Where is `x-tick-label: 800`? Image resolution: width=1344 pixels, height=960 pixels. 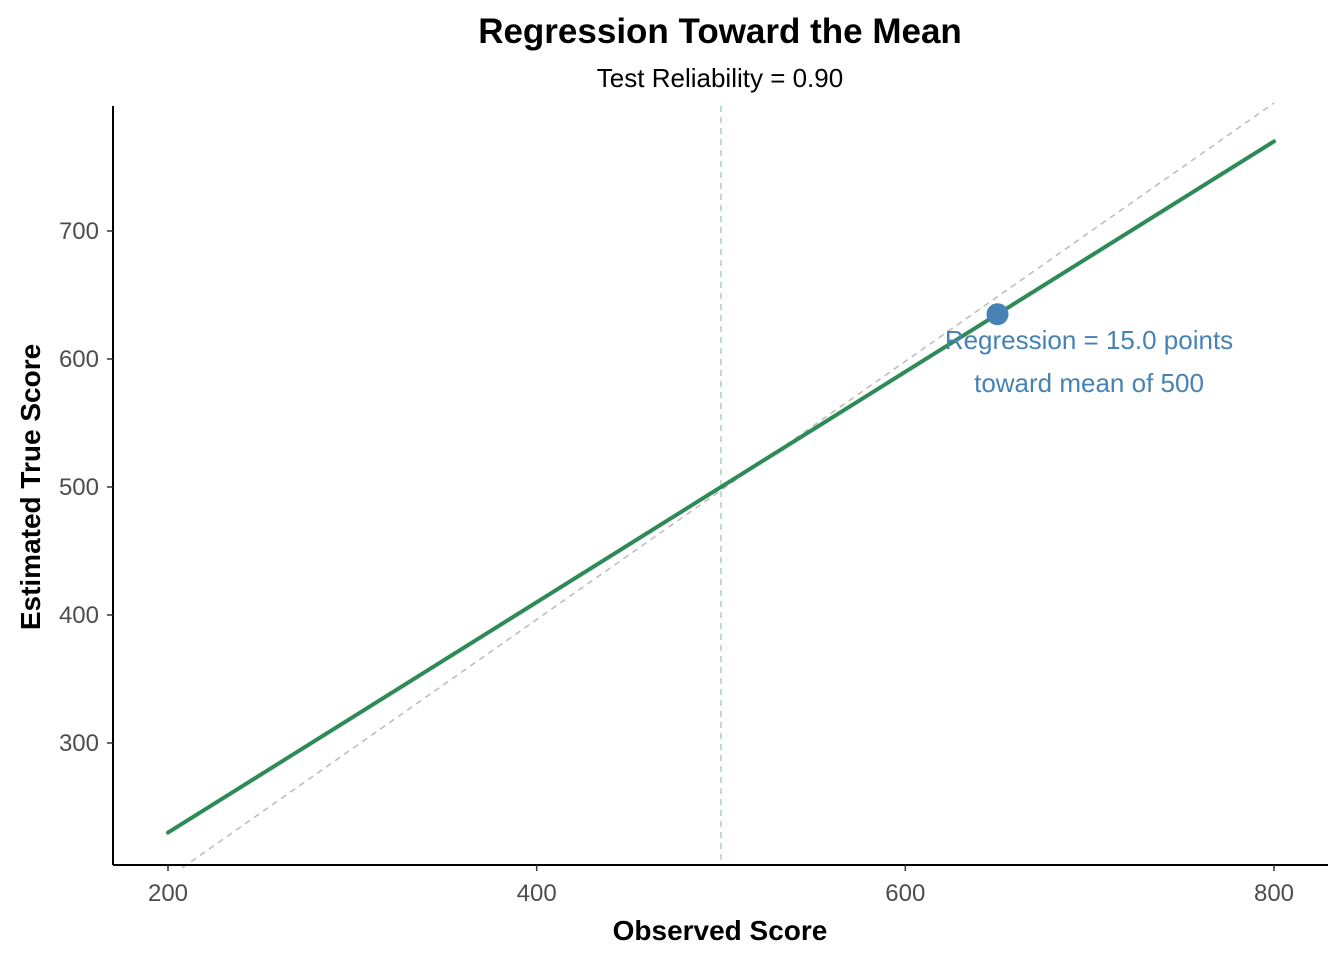
x-tick-label: 800 is located at coordinates (1274, 893).